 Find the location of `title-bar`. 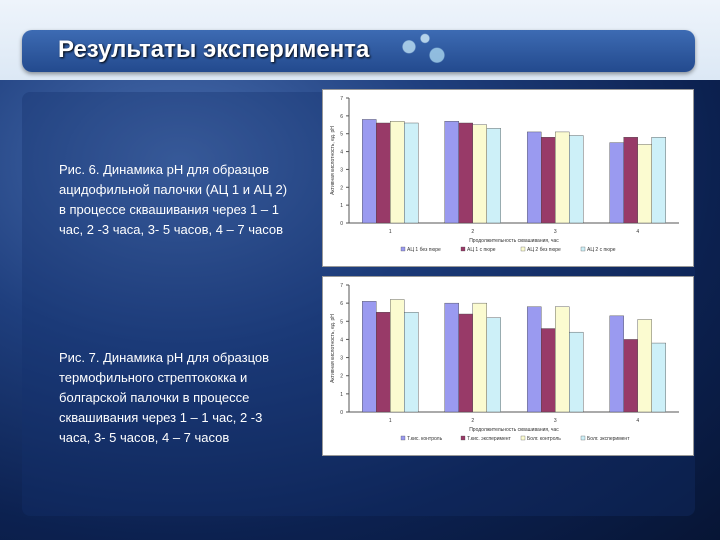

title-bar is located at coordinates (358, 51).